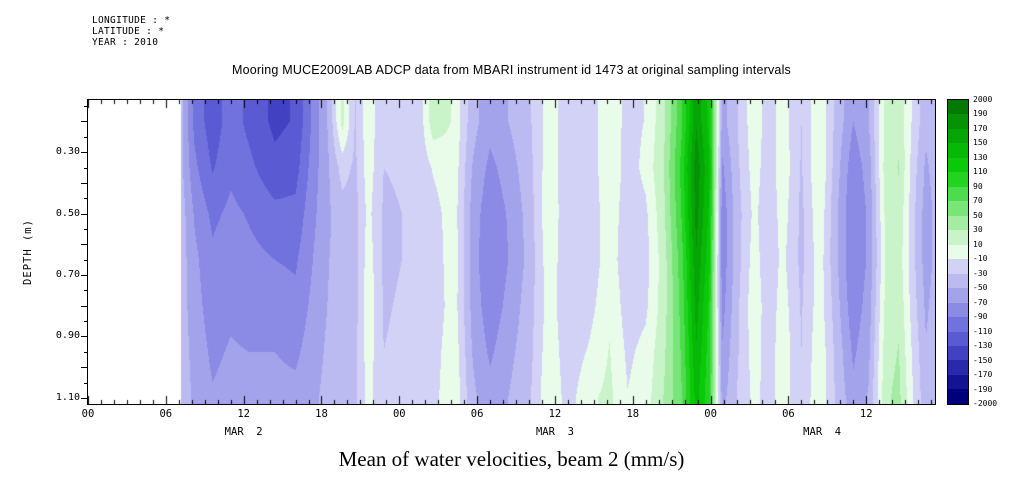  I want to click on day-label: MAR 4, so click(822, 432).